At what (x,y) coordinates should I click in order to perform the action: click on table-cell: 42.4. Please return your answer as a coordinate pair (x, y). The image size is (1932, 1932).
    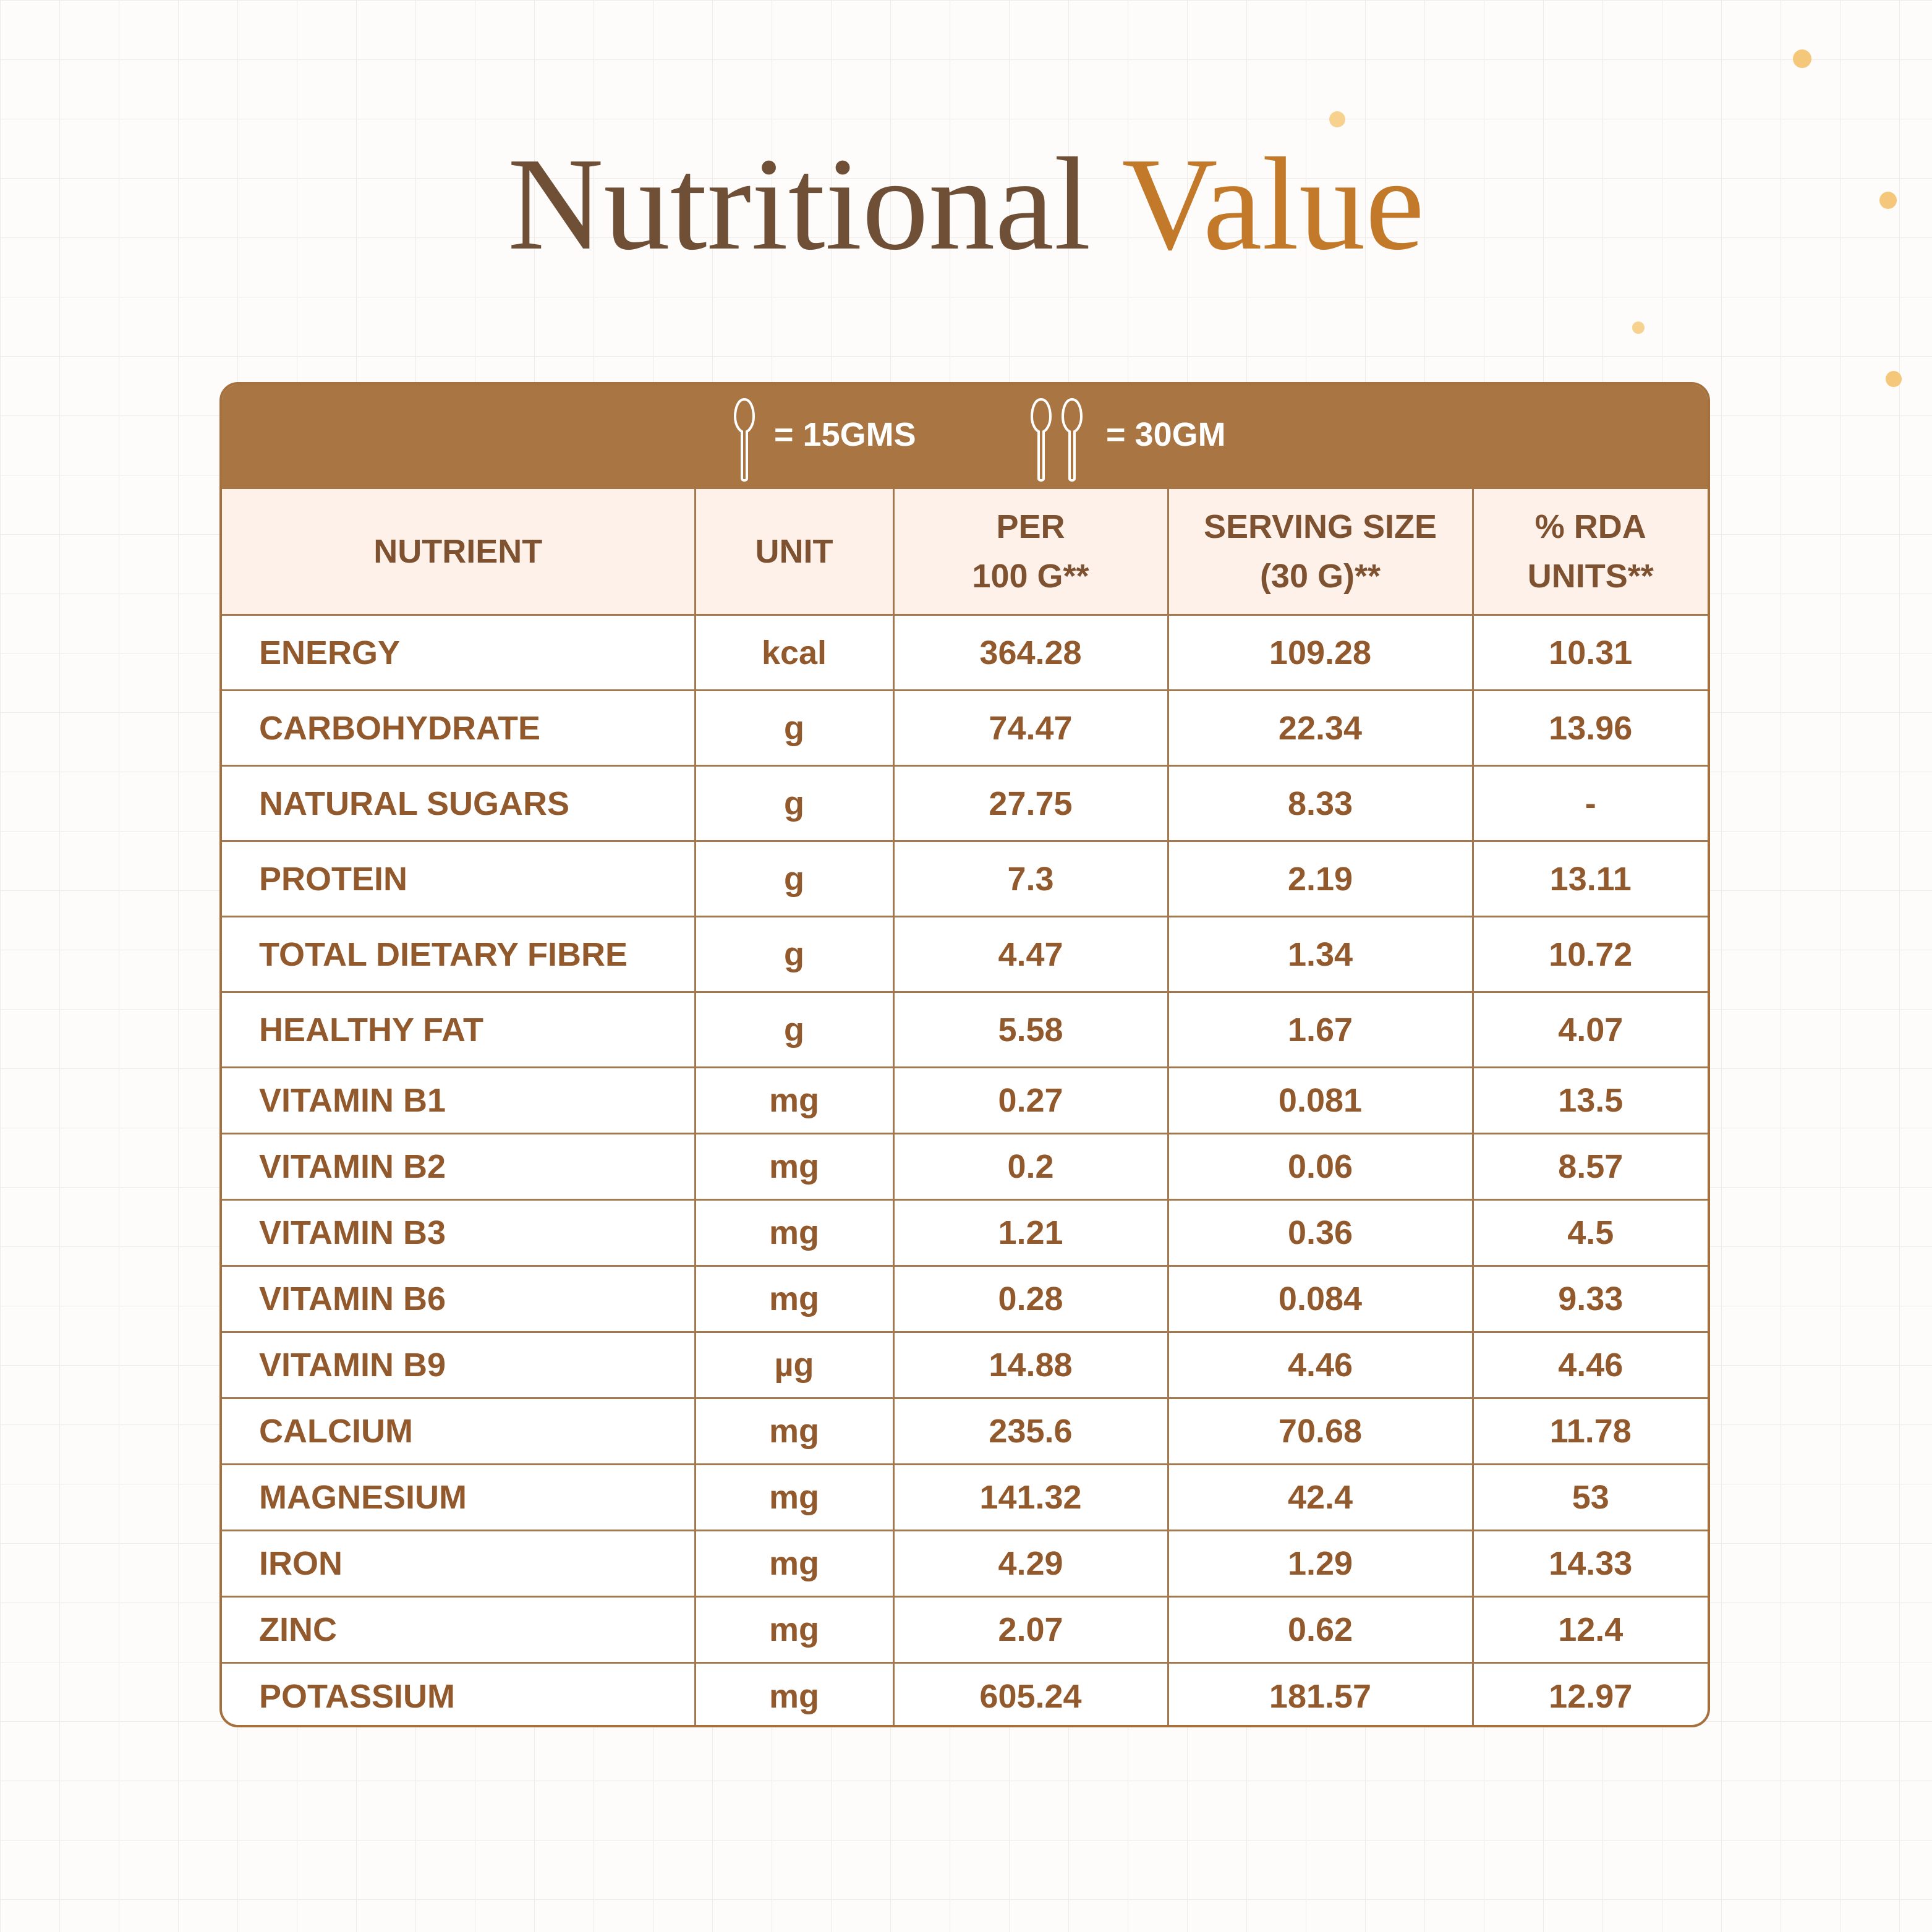
    Looking at the image, I should click on (1321, 1497).